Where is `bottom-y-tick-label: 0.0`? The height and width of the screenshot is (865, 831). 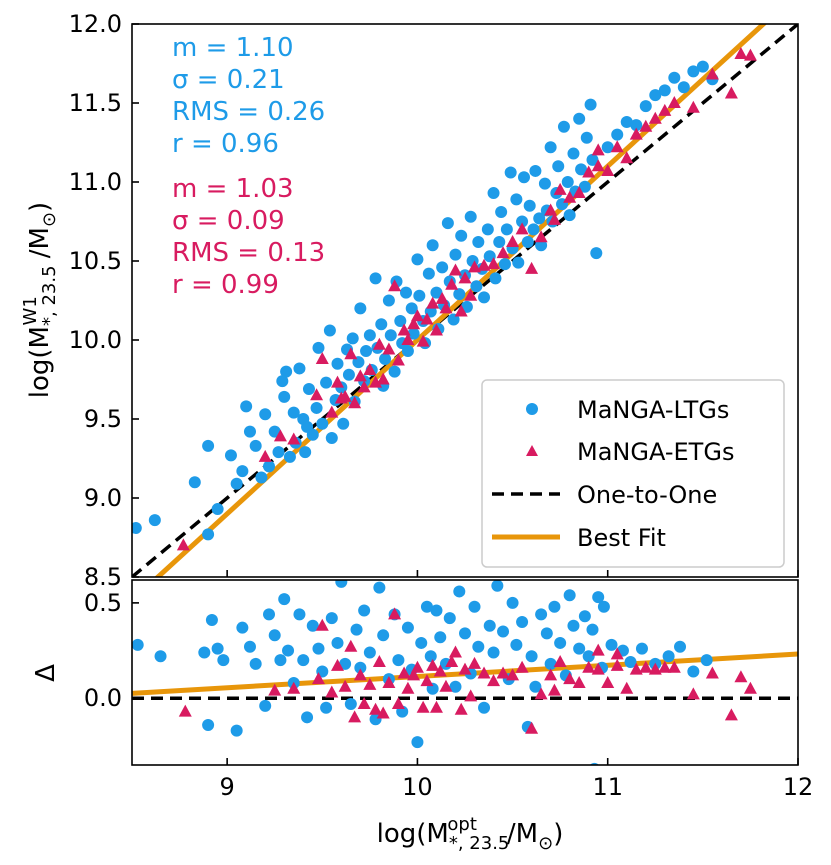 bottom-y-tick-label: 0.0 is located at coordinates (103, 698).